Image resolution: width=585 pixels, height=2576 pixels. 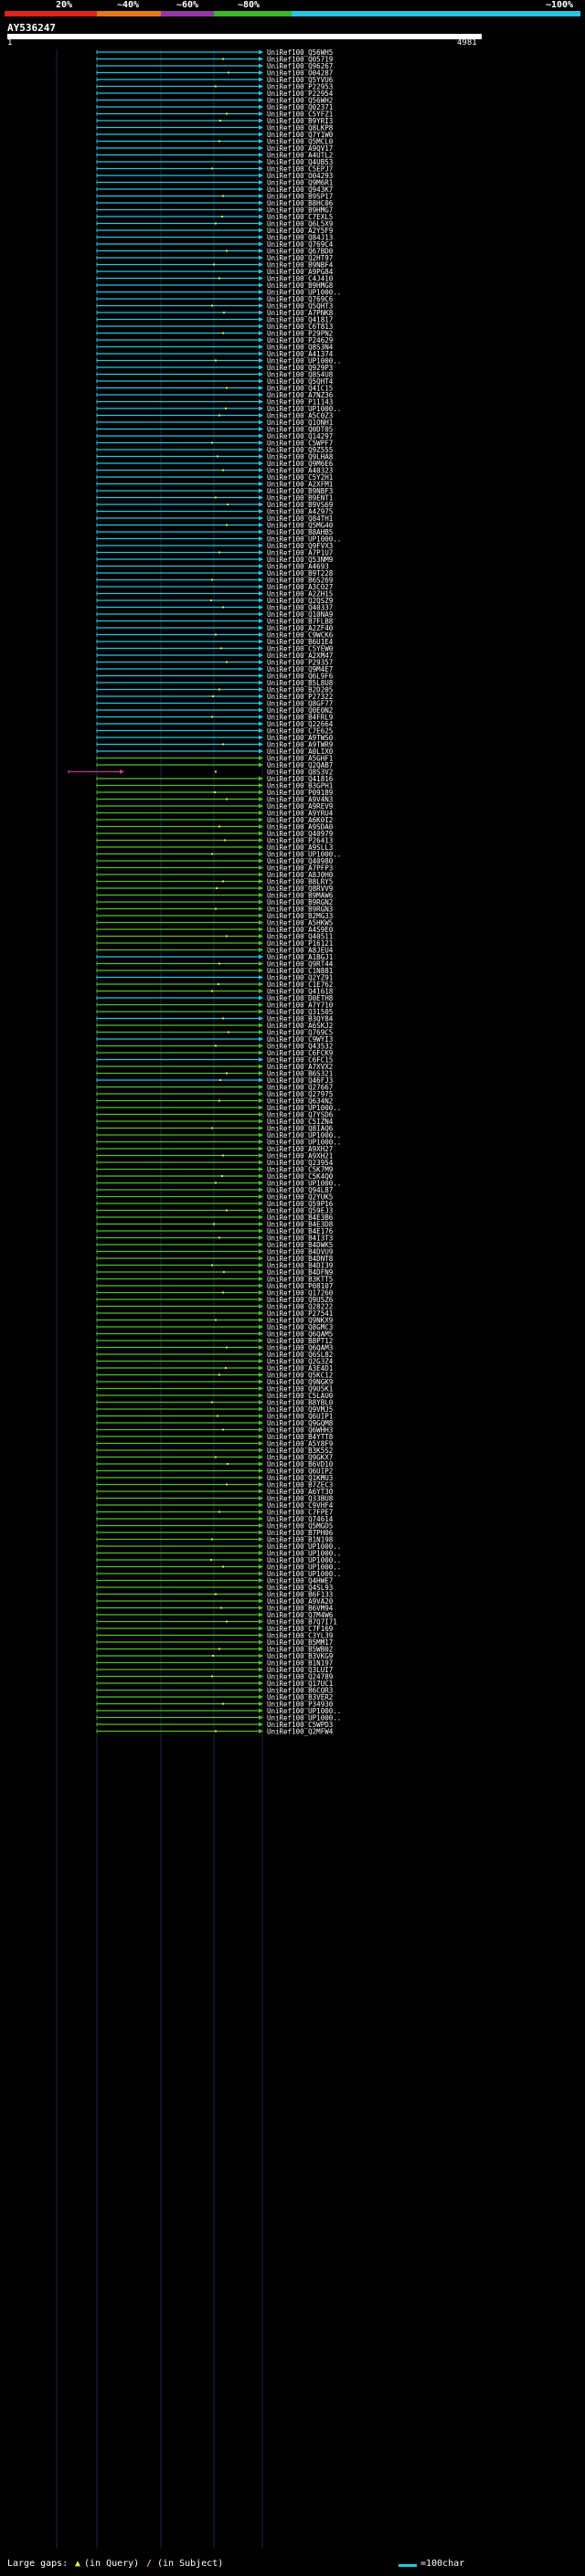 I want to click on hit-label: UniRef100_P29PN2, so click(x=300, y=334).